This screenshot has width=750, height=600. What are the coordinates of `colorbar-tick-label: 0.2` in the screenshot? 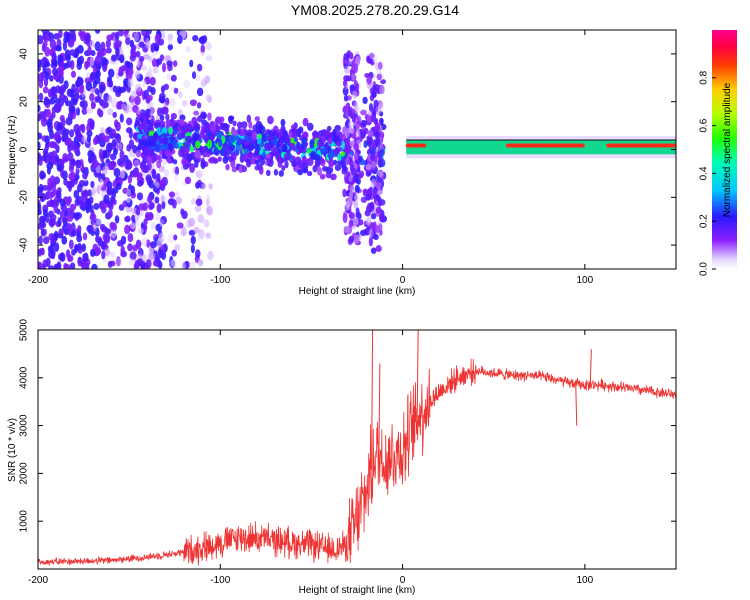 It's located at (704, 221).